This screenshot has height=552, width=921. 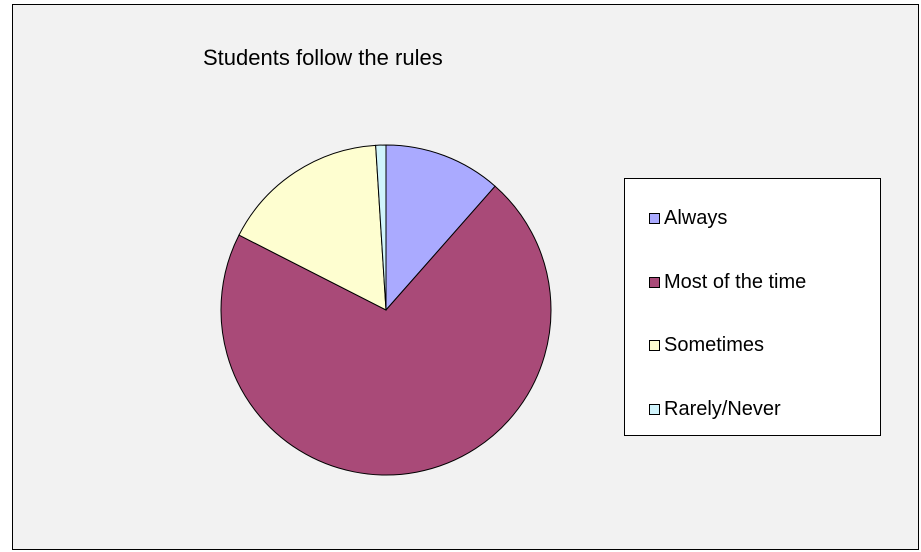 I want to click on legend-item-rarely-never: Rarely/Never, so click(x=715, y=409).